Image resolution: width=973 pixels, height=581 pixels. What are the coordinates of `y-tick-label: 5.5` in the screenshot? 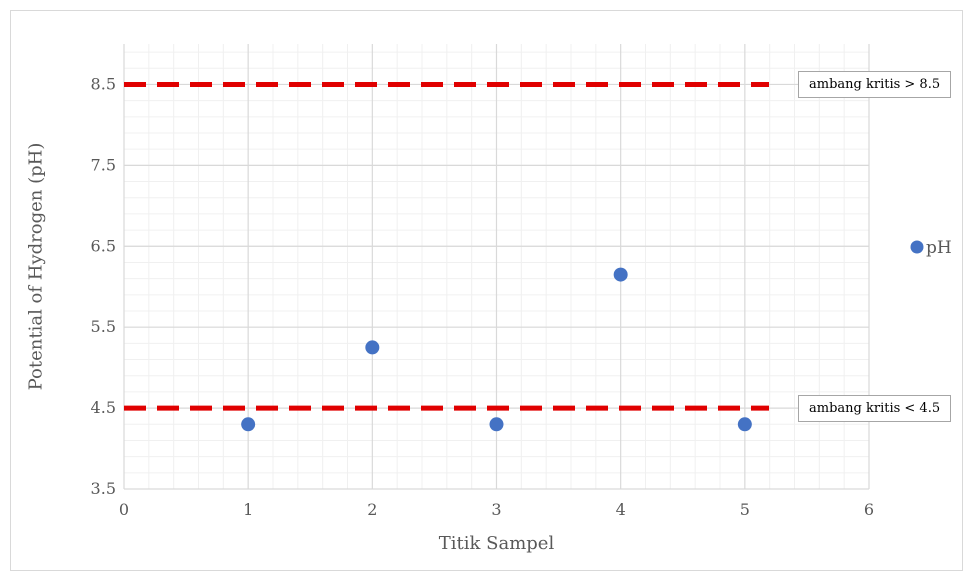 It's located at (103, 326).